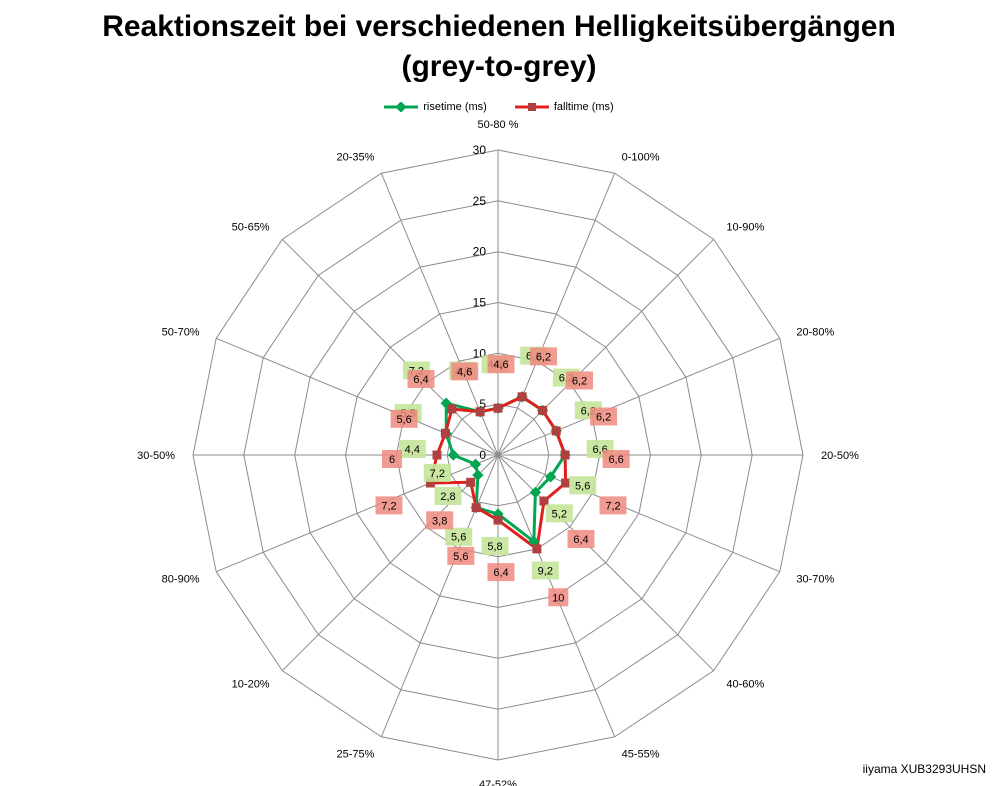 The width and height of the screenshot is (998, 786). I want to click on falltime-data-label: 3,8, so click(439, 521).